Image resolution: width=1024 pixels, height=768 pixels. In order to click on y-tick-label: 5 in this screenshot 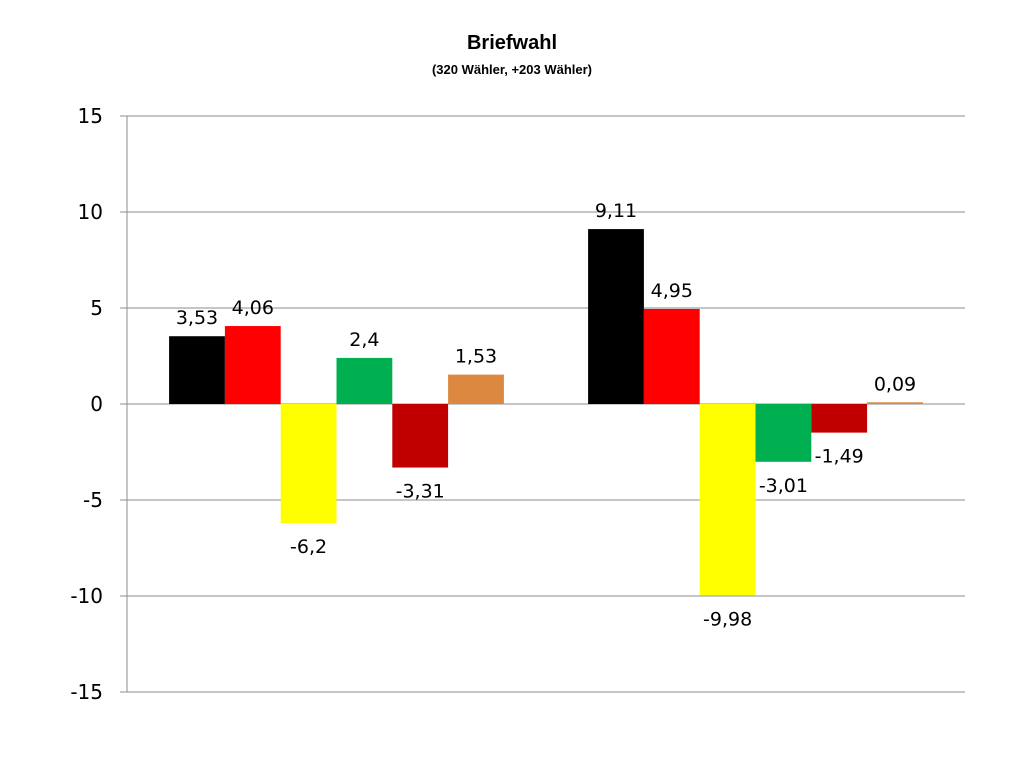, I will do `click(96, 308)`.